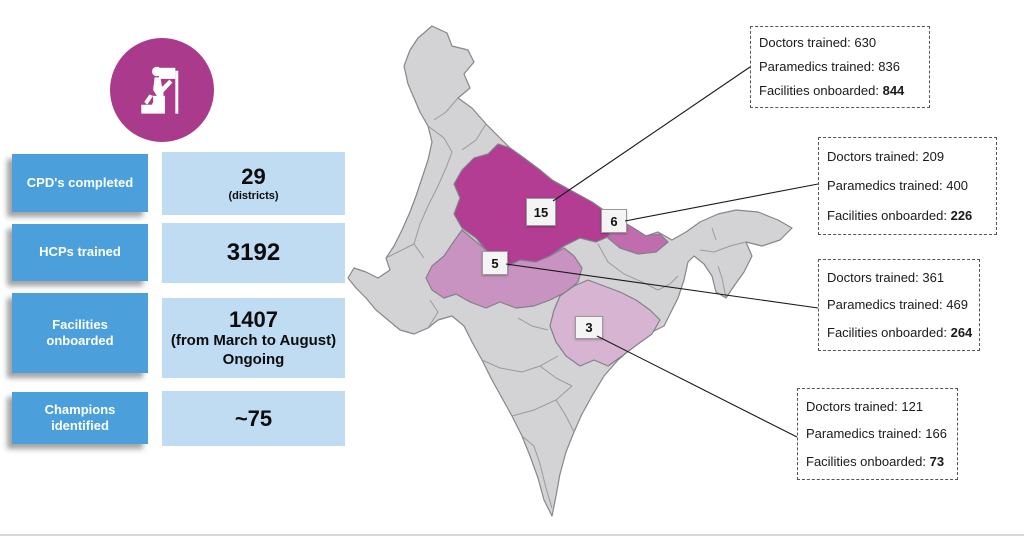  I want to click on doctors-value: 361, so click(933, 277).